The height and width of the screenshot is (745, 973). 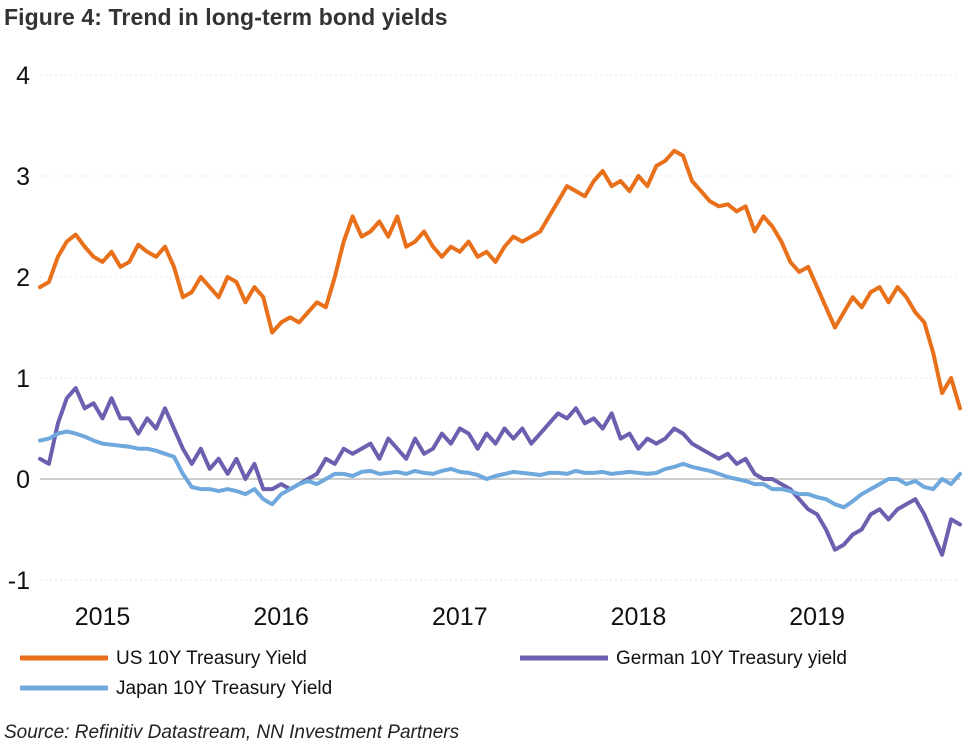 I want to click on y-tick-label: 3, so click(x=23, y=177).